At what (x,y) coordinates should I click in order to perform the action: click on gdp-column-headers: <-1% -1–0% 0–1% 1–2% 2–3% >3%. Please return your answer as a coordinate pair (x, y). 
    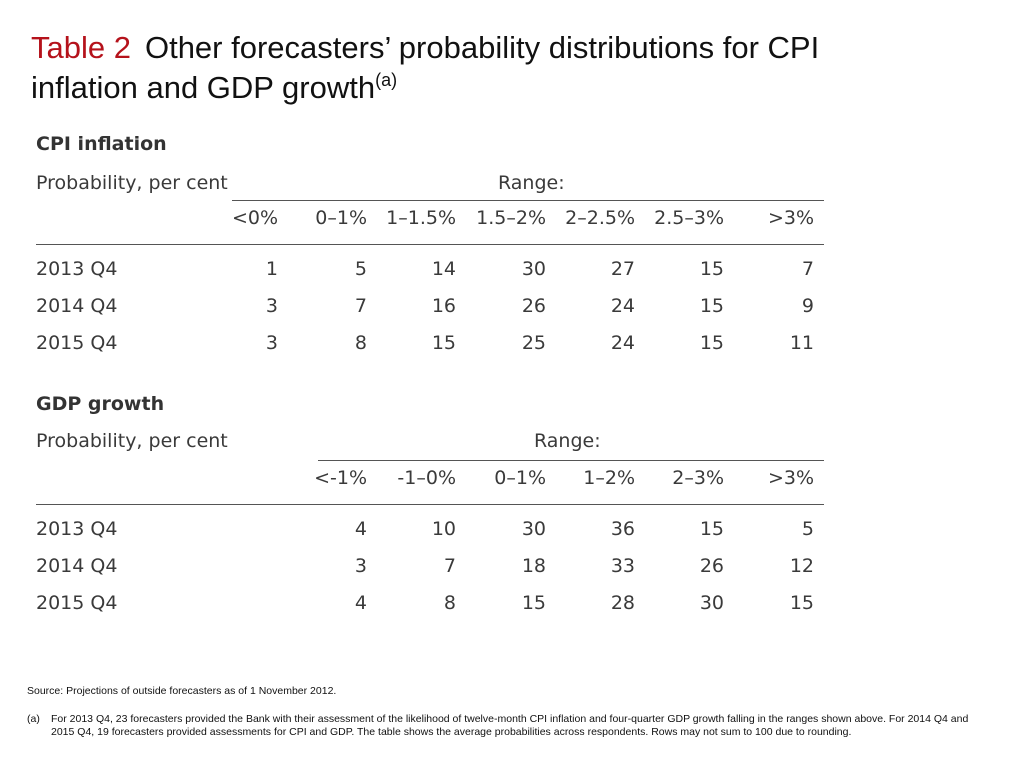
    Looking at the image, I should click on (431, 482).